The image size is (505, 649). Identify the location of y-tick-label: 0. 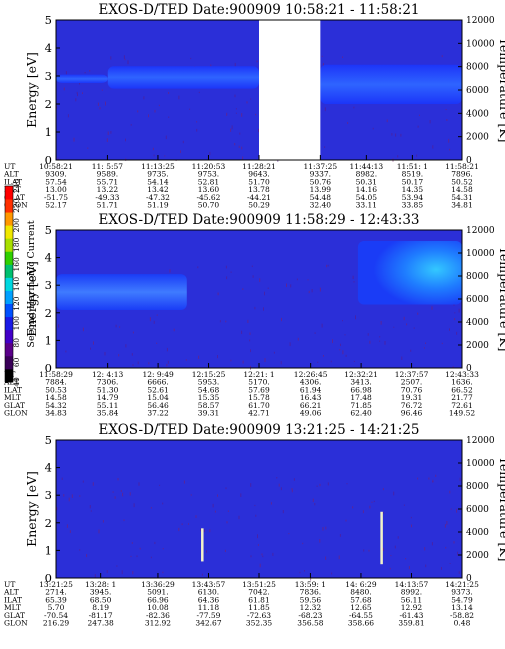
(48, 160).